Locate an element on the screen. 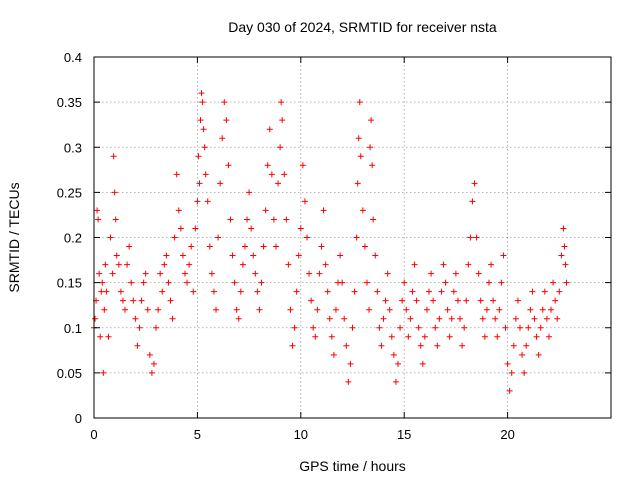  y-tick-label: 0.05 is located at coordinates (69, 373).